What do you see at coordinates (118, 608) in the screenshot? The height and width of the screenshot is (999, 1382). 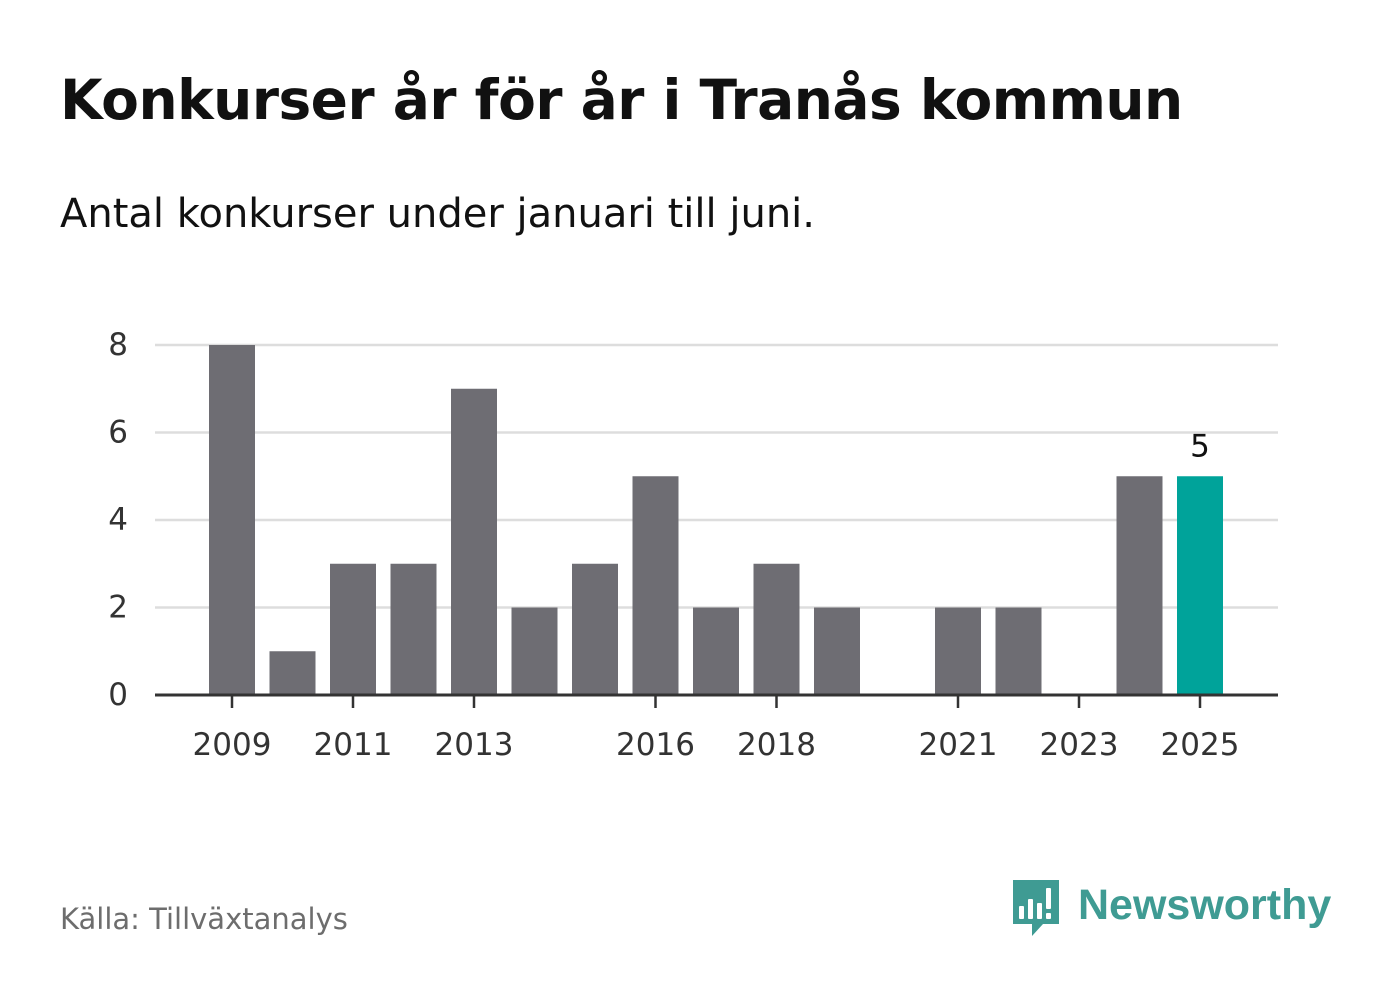 I see `y-tick-label: 2` at bounding box center [118, 608].